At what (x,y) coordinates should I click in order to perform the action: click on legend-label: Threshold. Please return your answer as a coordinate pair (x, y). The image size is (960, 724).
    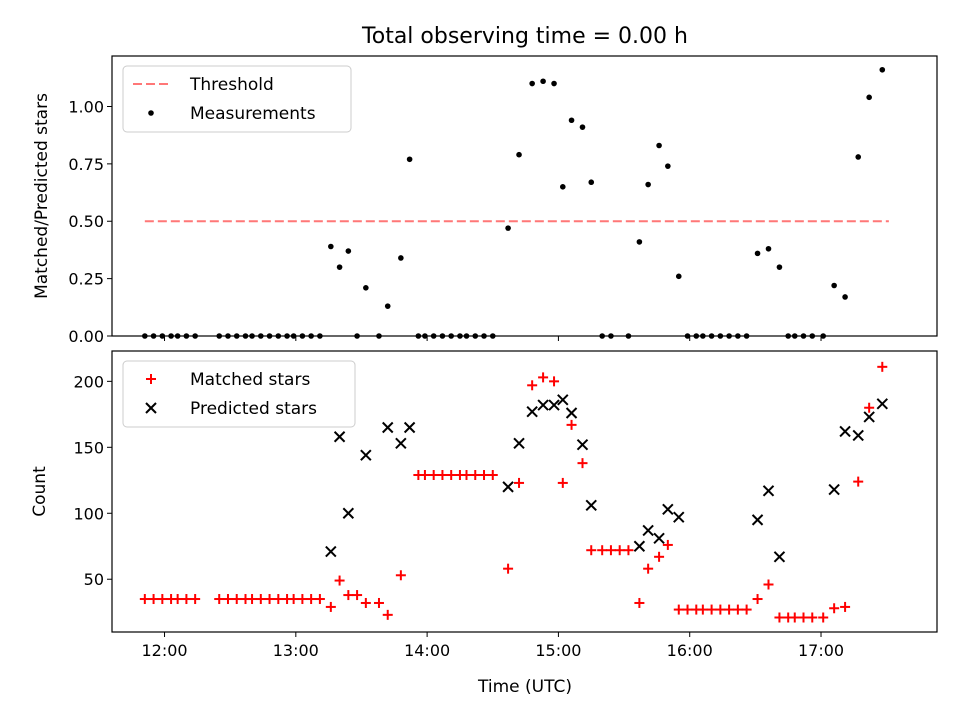
    Looking at the image, I should click on (231, 85).